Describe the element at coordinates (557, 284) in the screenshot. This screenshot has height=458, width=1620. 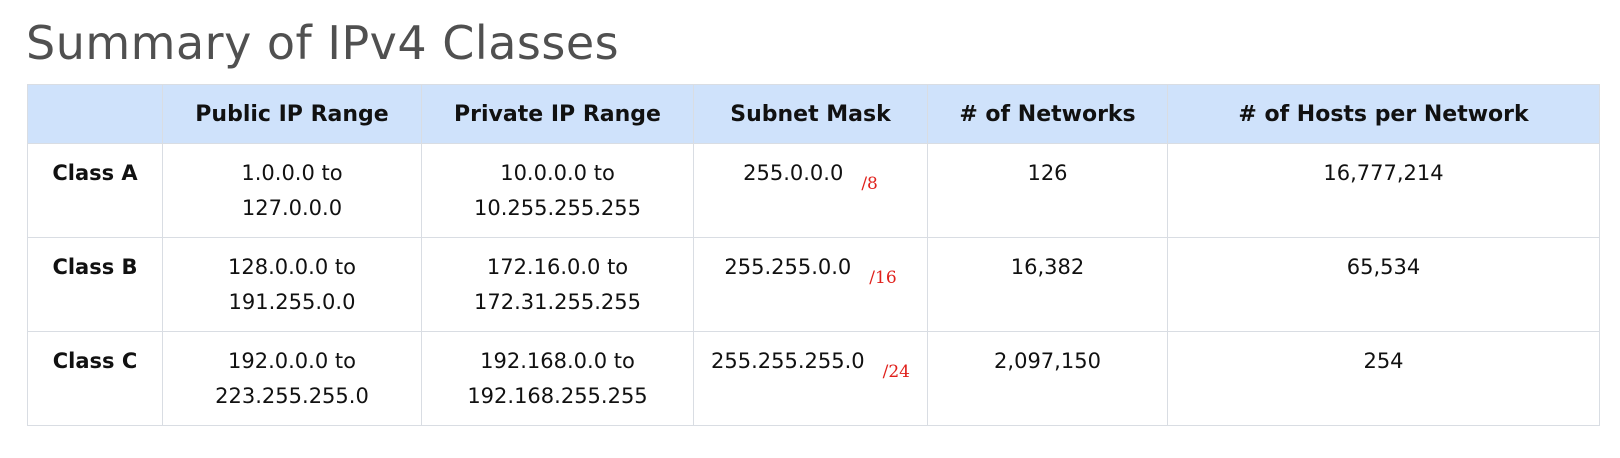
I see `private-ip-range: 172.16.0.0 to 172.31.255.255` at that location.